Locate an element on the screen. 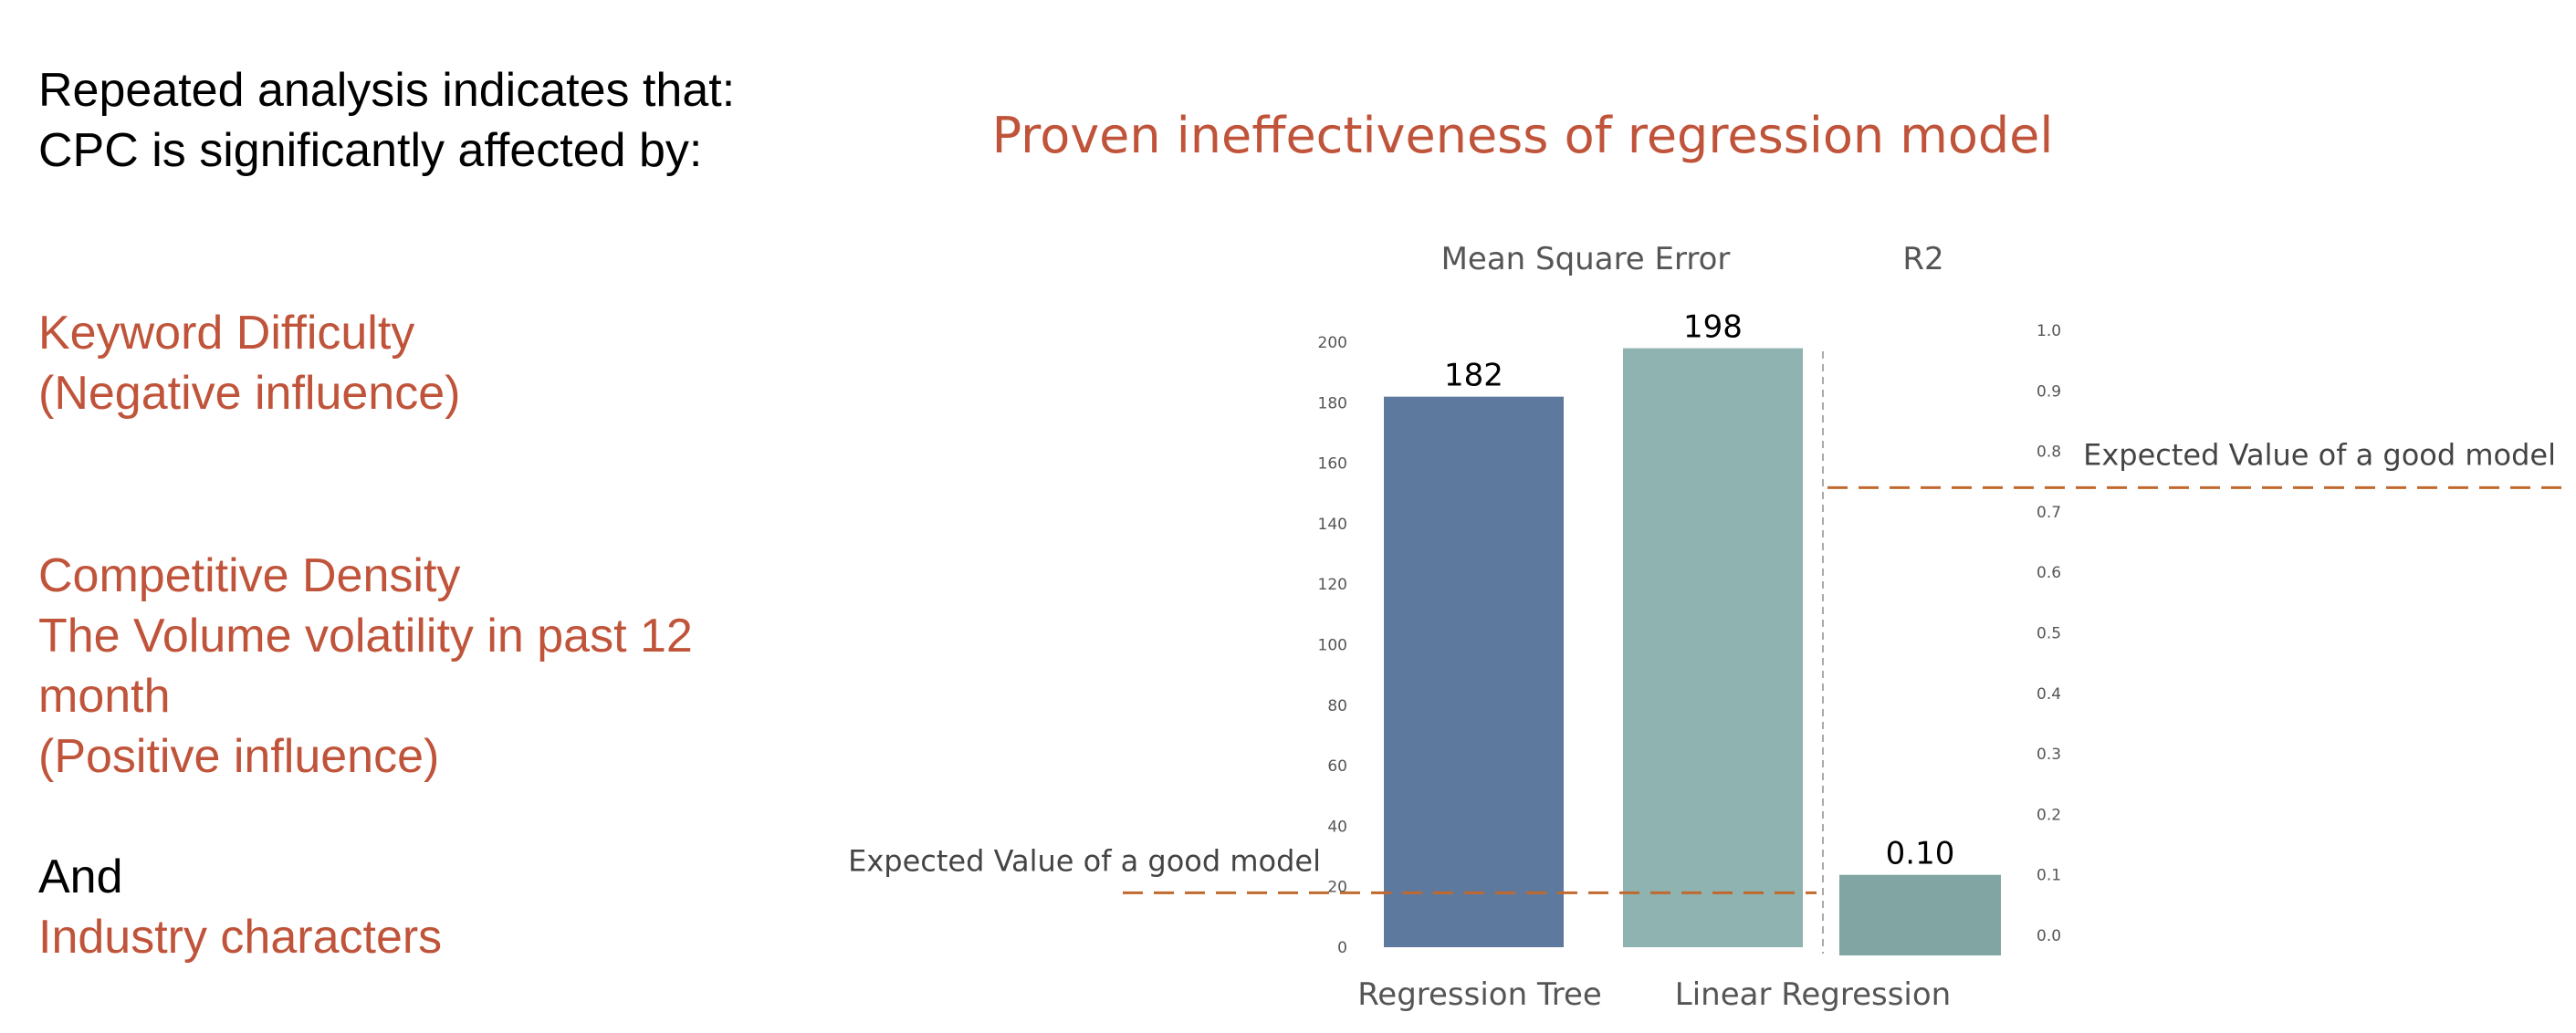 The image size is (2576, 1033). y-tick-label-r2: 0.9 is located at coordinates (2049, 392).